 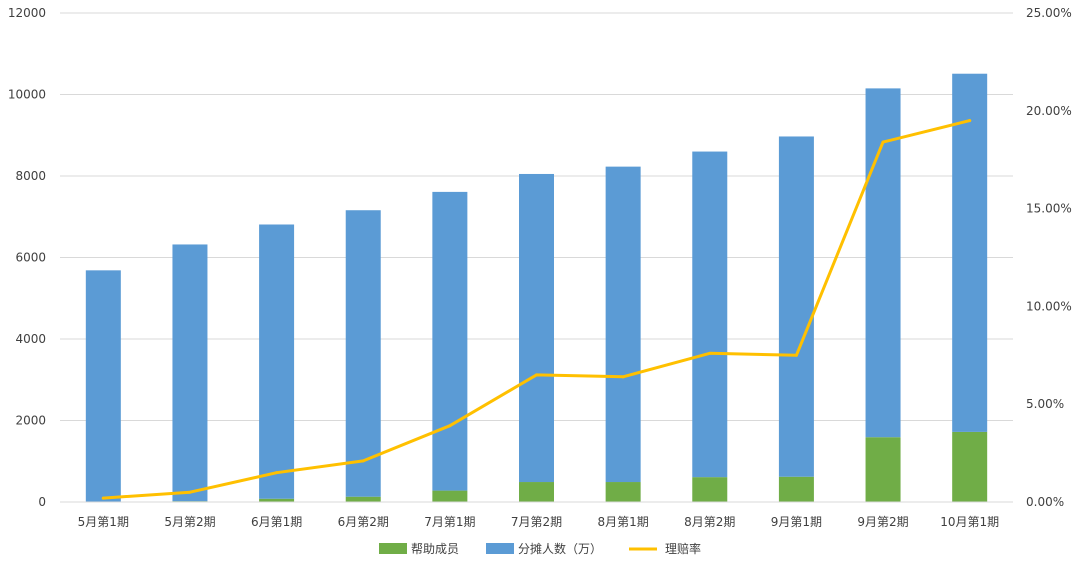 I want to click on left-tick-label: 10000, so click(x=27, y=95).